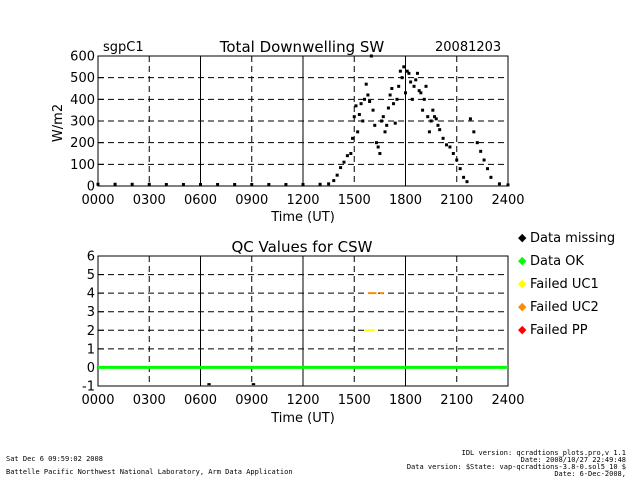 The width and height of the screenshot is (640, 480). Describe the element at coordinates (82, 100) in the screenshot. I see `sw-y-tick-label: 400` at that location.